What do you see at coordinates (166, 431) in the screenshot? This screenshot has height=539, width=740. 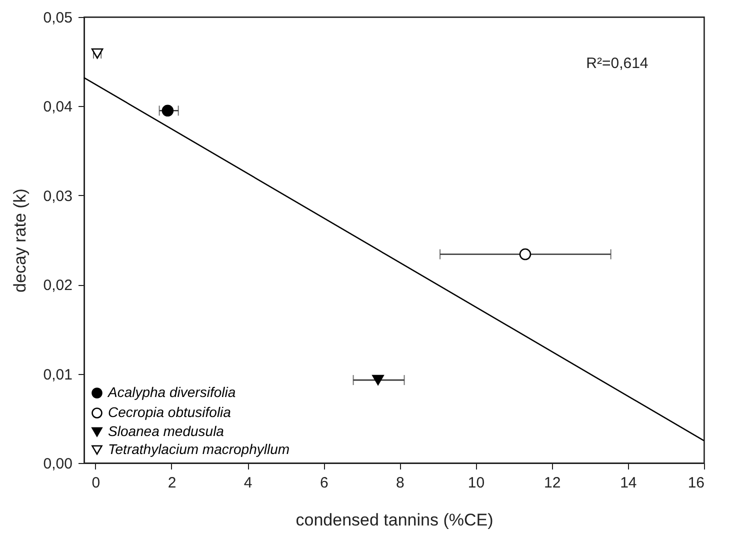 I see `legend-label: Sloanea medusula` at bounding box center [166, 431].